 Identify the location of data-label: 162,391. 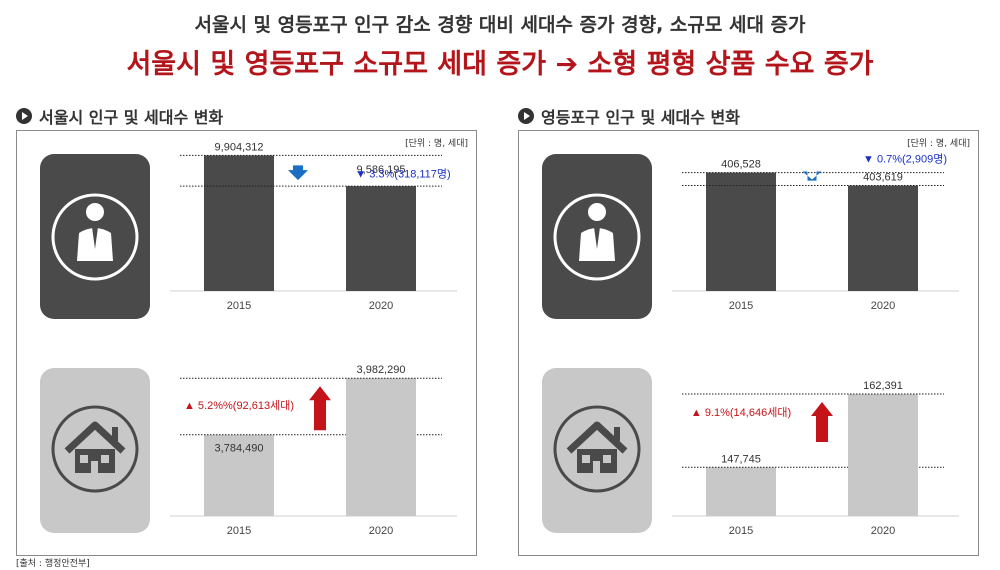
(883, 386).